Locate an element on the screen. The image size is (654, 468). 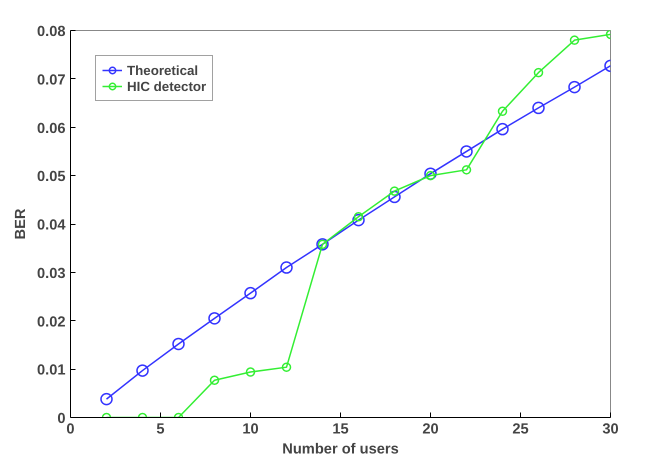
y-tick-label: 0.02 is located at coordinates (51, 322).